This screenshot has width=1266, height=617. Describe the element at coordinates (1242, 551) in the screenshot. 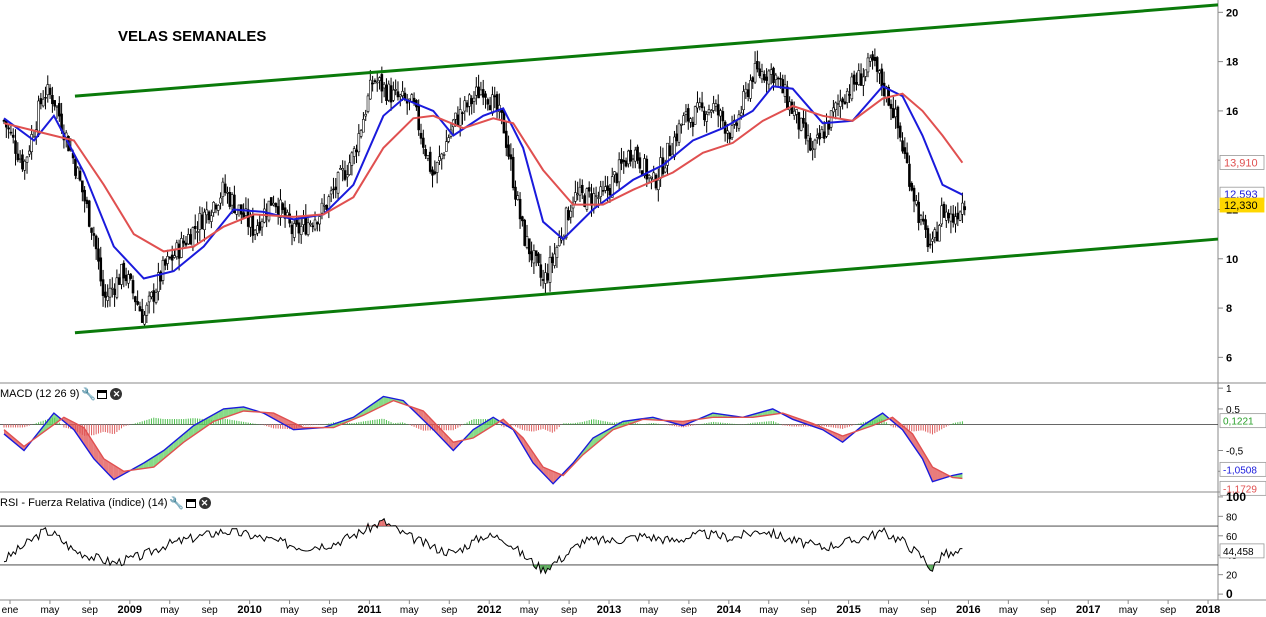

I see `rsi-value-tag-box` at that location.